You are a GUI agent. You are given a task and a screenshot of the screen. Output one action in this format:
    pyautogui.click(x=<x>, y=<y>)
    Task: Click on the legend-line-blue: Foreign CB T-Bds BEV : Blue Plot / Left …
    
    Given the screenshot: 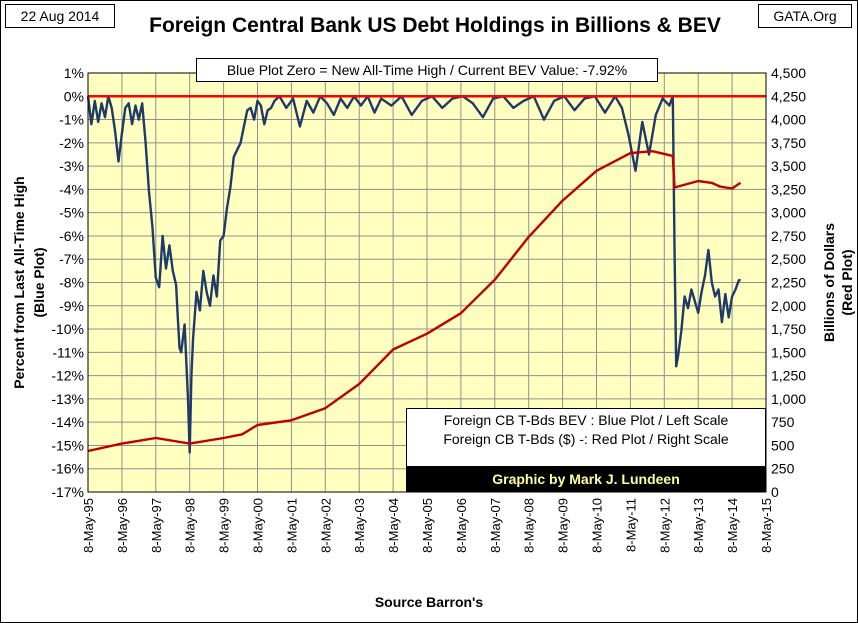 What is the action you would take?
    pyautogui.click(x=586, y=420)
    